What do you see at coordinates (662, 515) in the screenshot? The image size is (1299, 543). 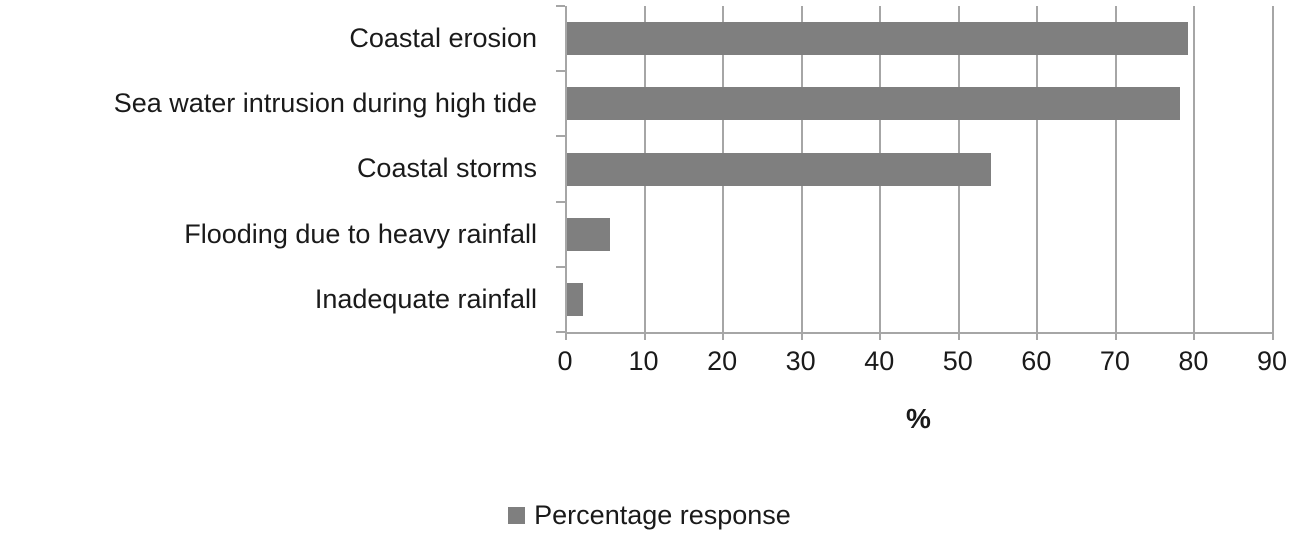 I see `legend-label: Percentage response` at bounding box center [662, 515].